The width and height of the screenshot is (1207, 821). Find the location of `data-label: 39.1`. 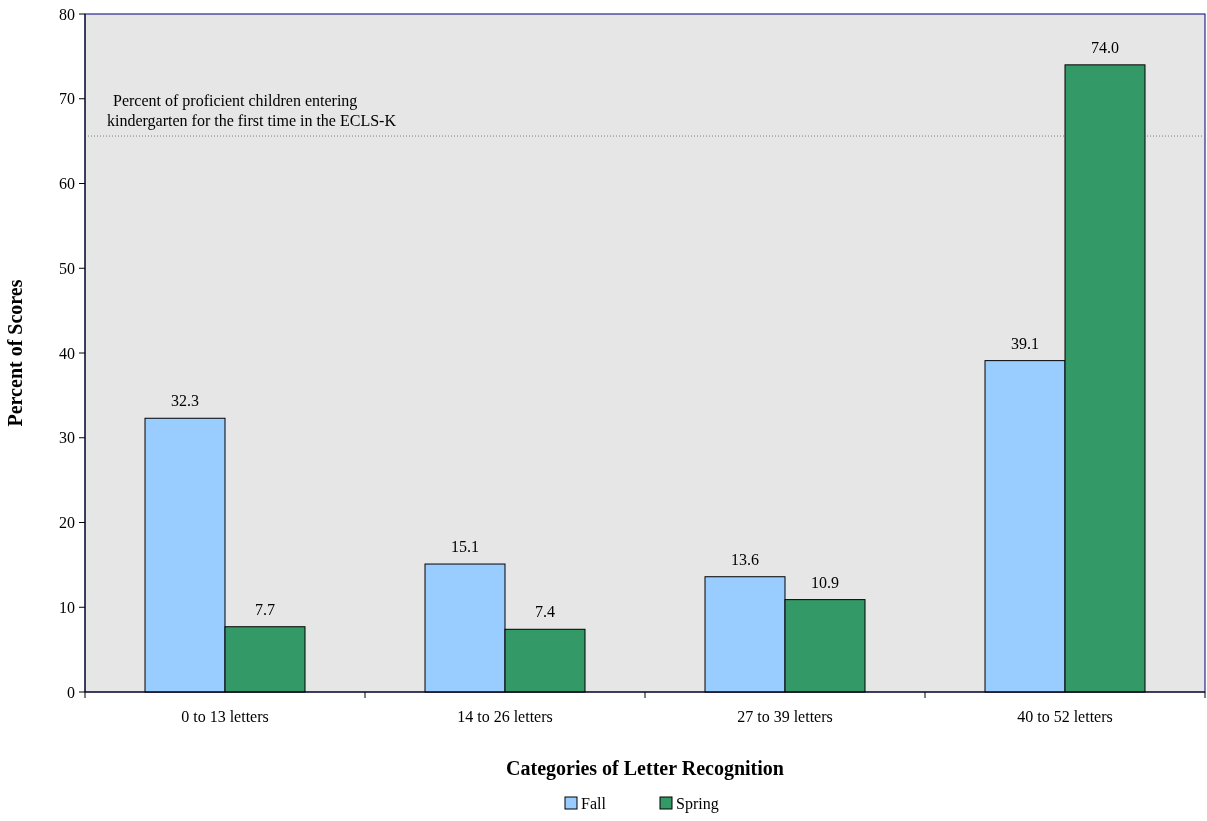

data-label: 39.1 is located at coordinates (1025, 343).